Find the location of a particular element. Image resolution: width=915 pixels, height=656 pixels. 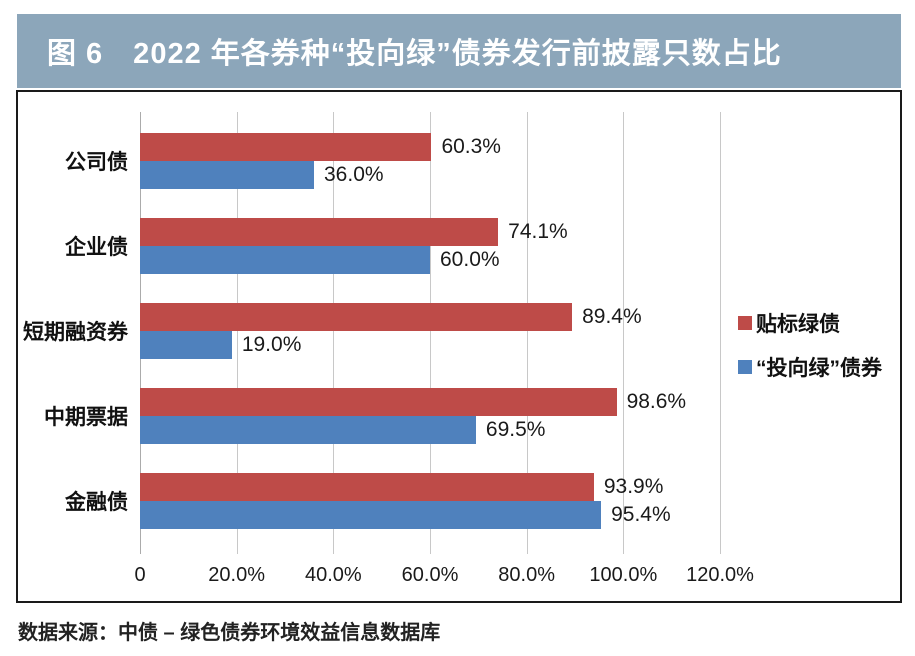

category-label: 企业债 is located at coordinates (96, 247).